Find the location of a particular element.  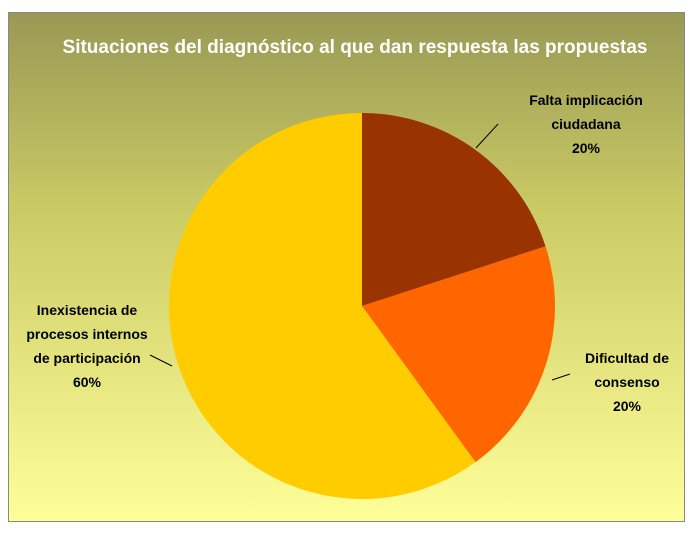

category-label: Dificultad de consenso is located at coordinates (626, 370).